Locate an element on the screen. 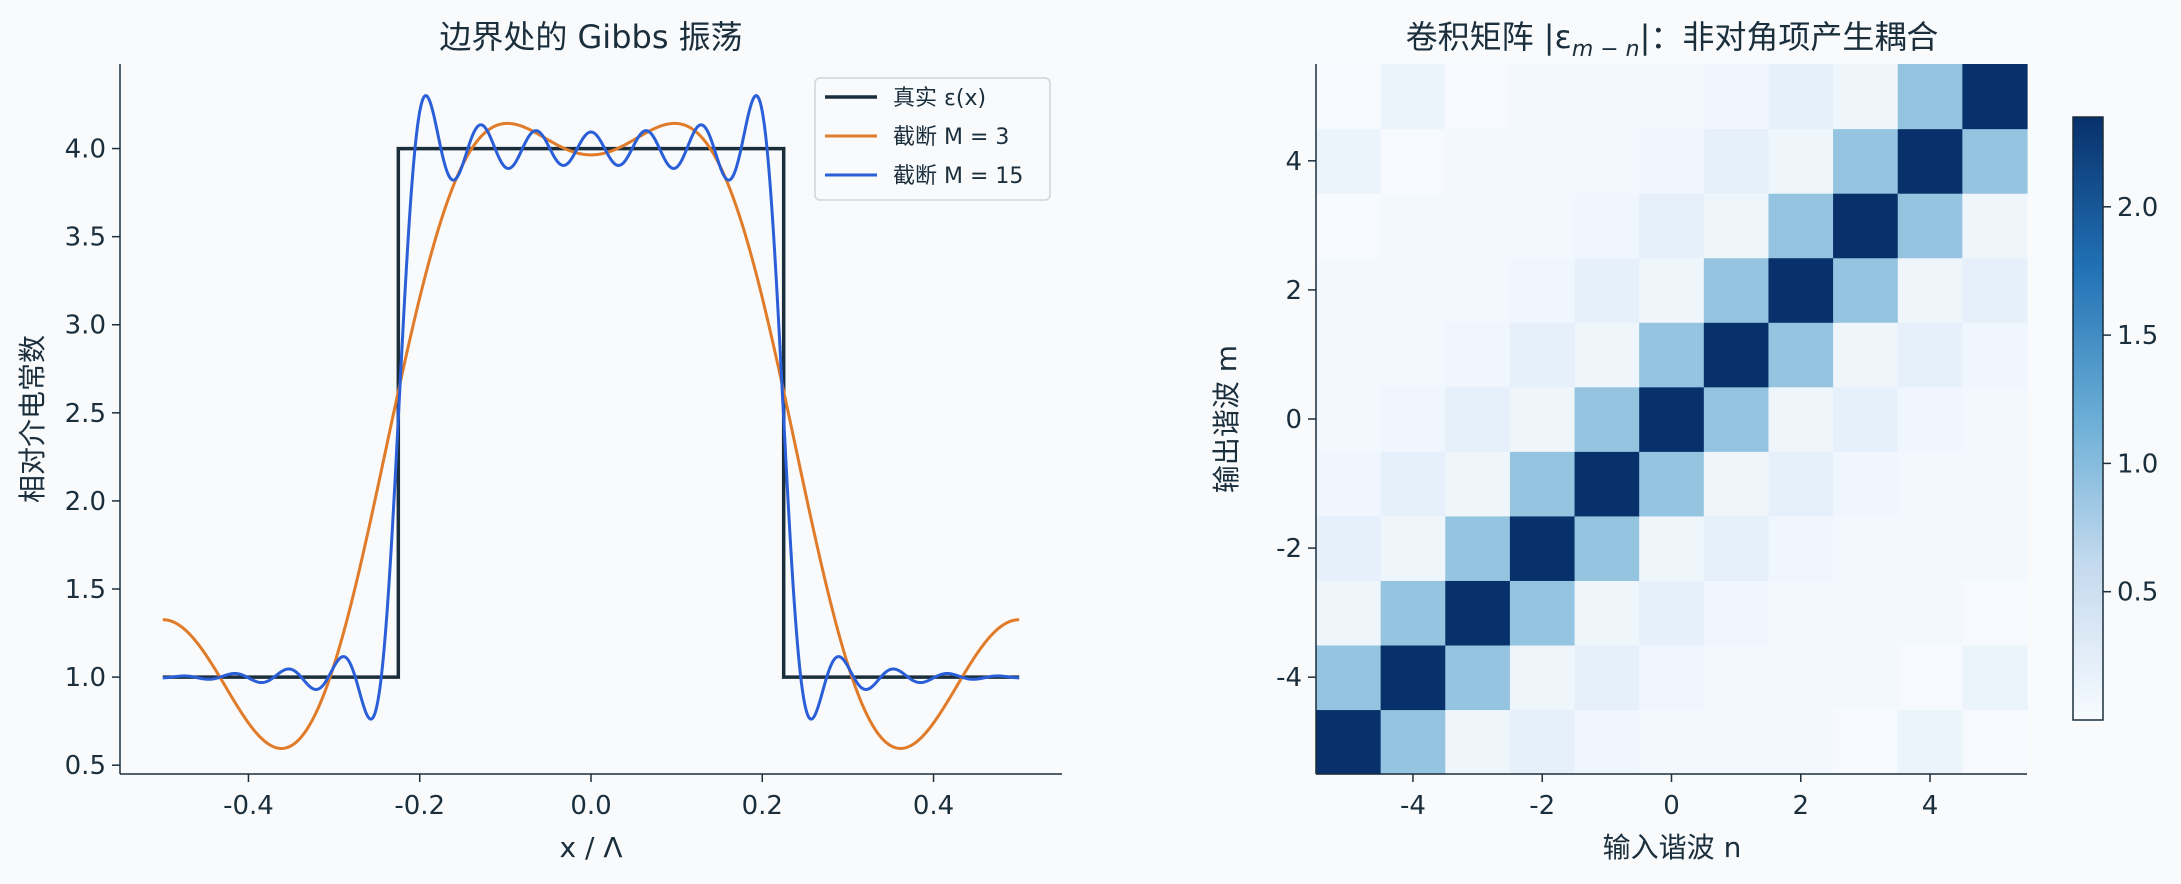  left-x-tick-label: -0.4 is located at coordinates (248, 806).